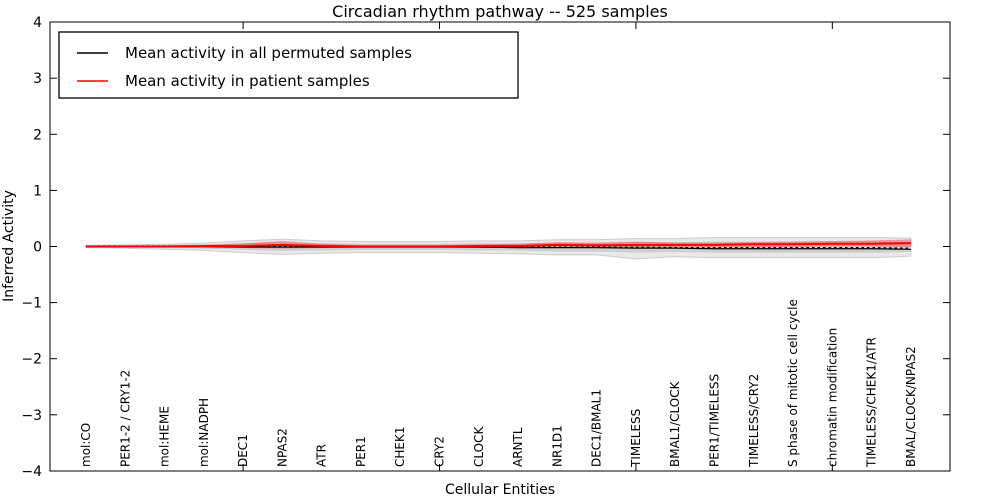  What do you see at coordinates (500, 490) in the screenshot?
I see `x-axis-label: Cellular Entities` at bounding box center [500, 490].